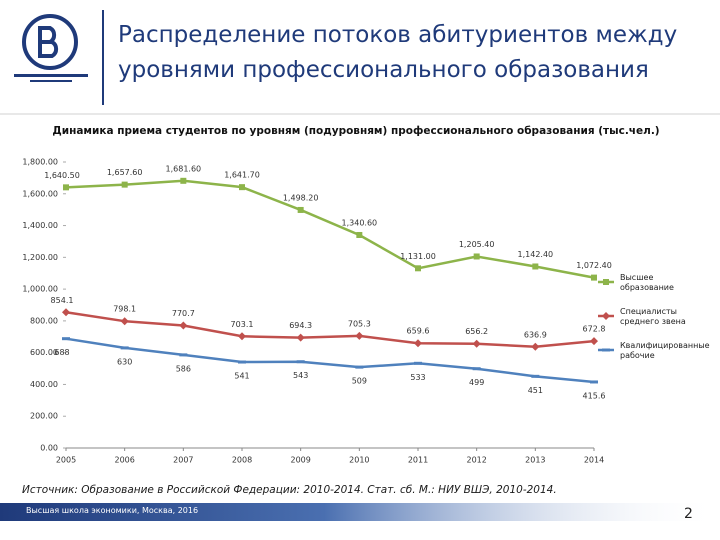  What do you see at coordinates (62, 300) in the screenshot?
I see `data-label: 854.1` at bounding box center [62, 300].